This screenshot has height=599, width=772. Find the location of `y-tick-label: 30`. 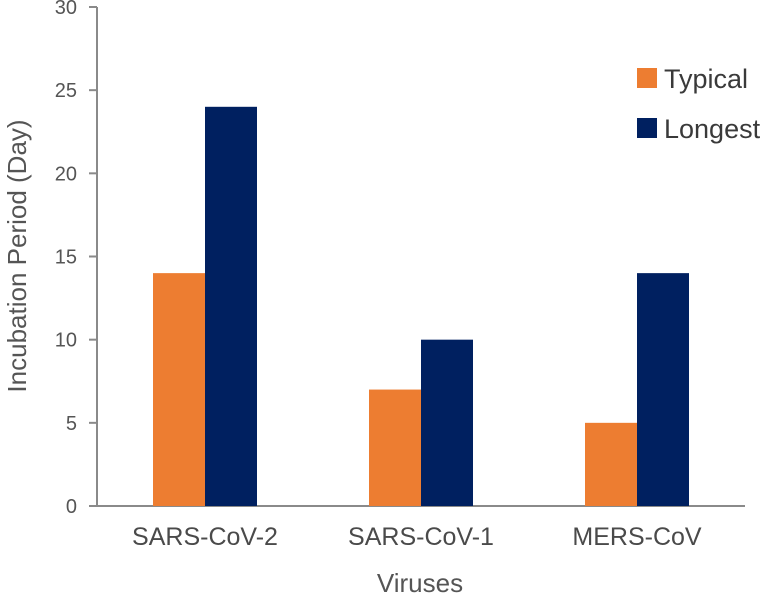

y-tick-label: 30 is located at coordinates (66, 9).